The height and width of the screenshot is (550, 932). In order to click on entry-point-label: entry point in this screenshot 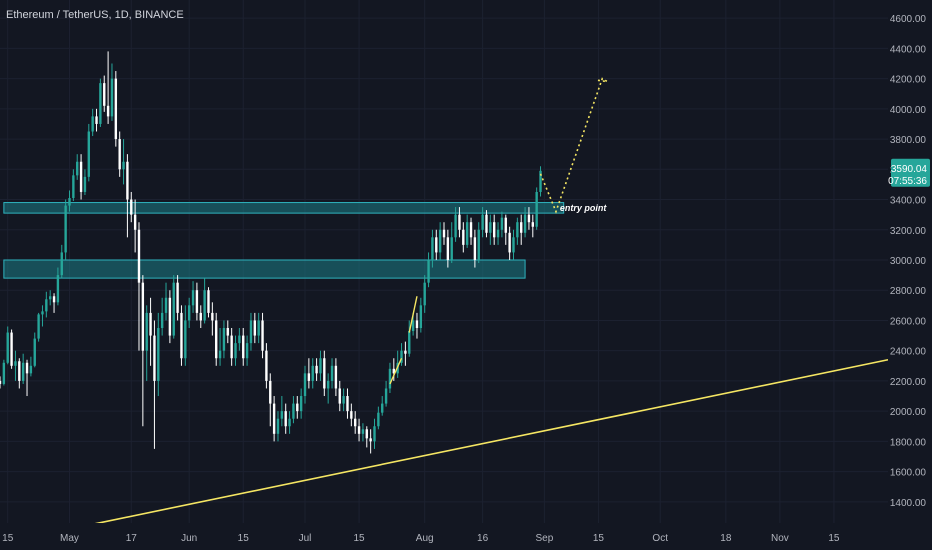, I will do `click(584, 208)`.